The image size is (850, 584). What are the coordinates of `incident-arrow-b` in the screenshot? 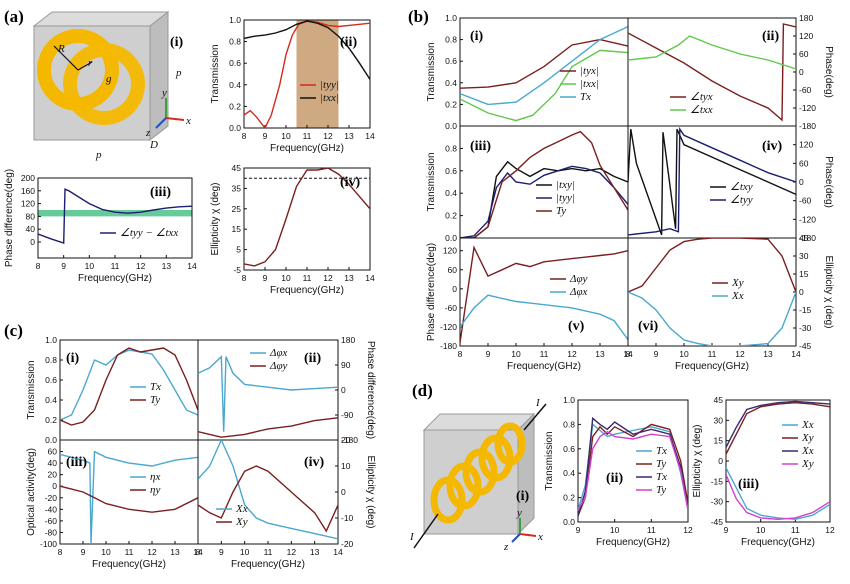 It's located at (535, 417).